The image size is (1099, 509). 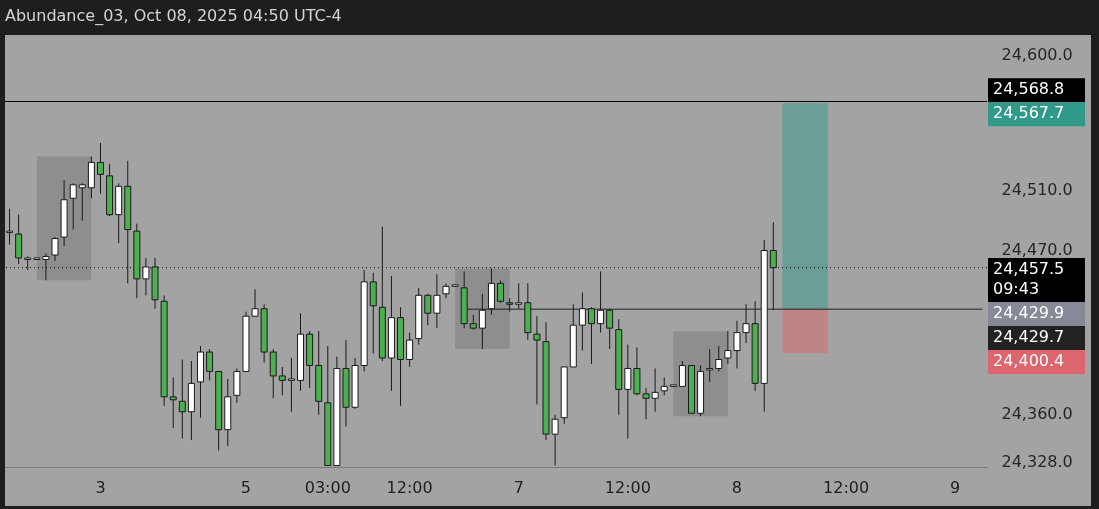 I want to click on y-tick-label: 24,328.0, so click(x=1037, y=461).